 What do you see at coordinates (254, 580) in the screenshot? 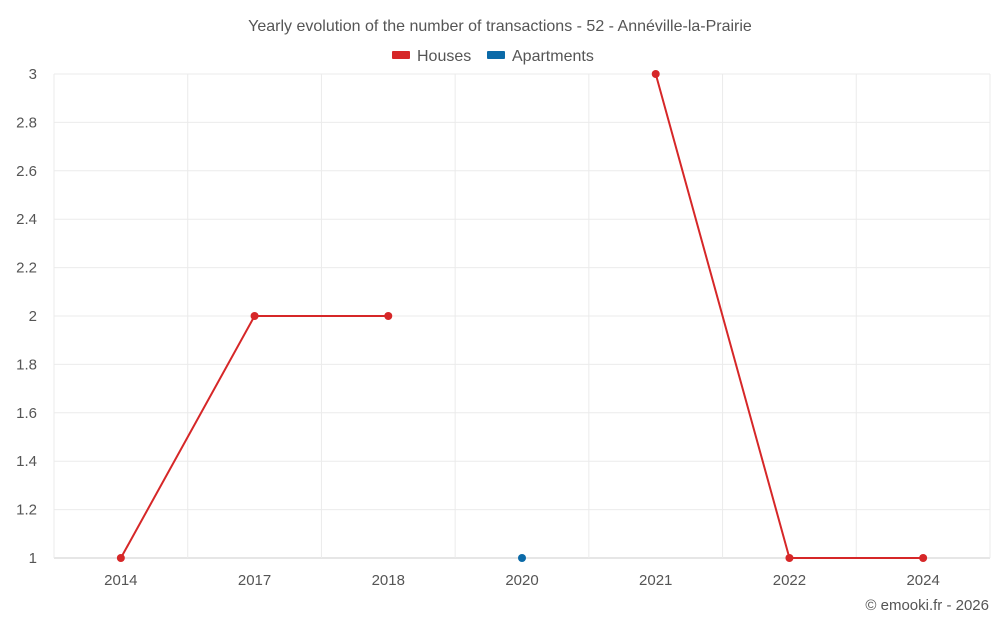
I see `x-tick-label: 2017` at bounding box center [254, 580].